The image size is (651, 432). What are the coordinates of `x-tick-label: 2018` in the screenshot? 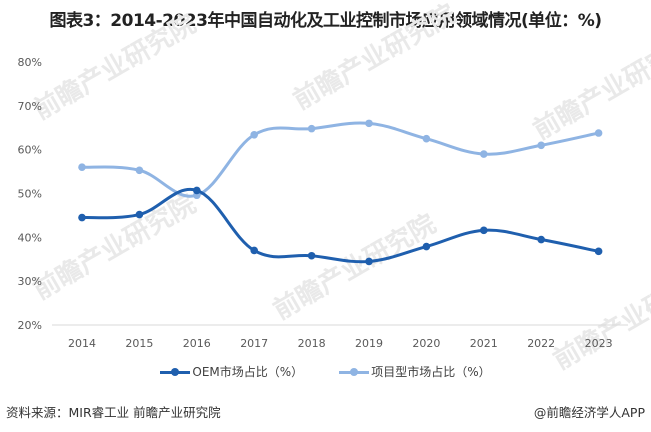 It's located at (312, 343).